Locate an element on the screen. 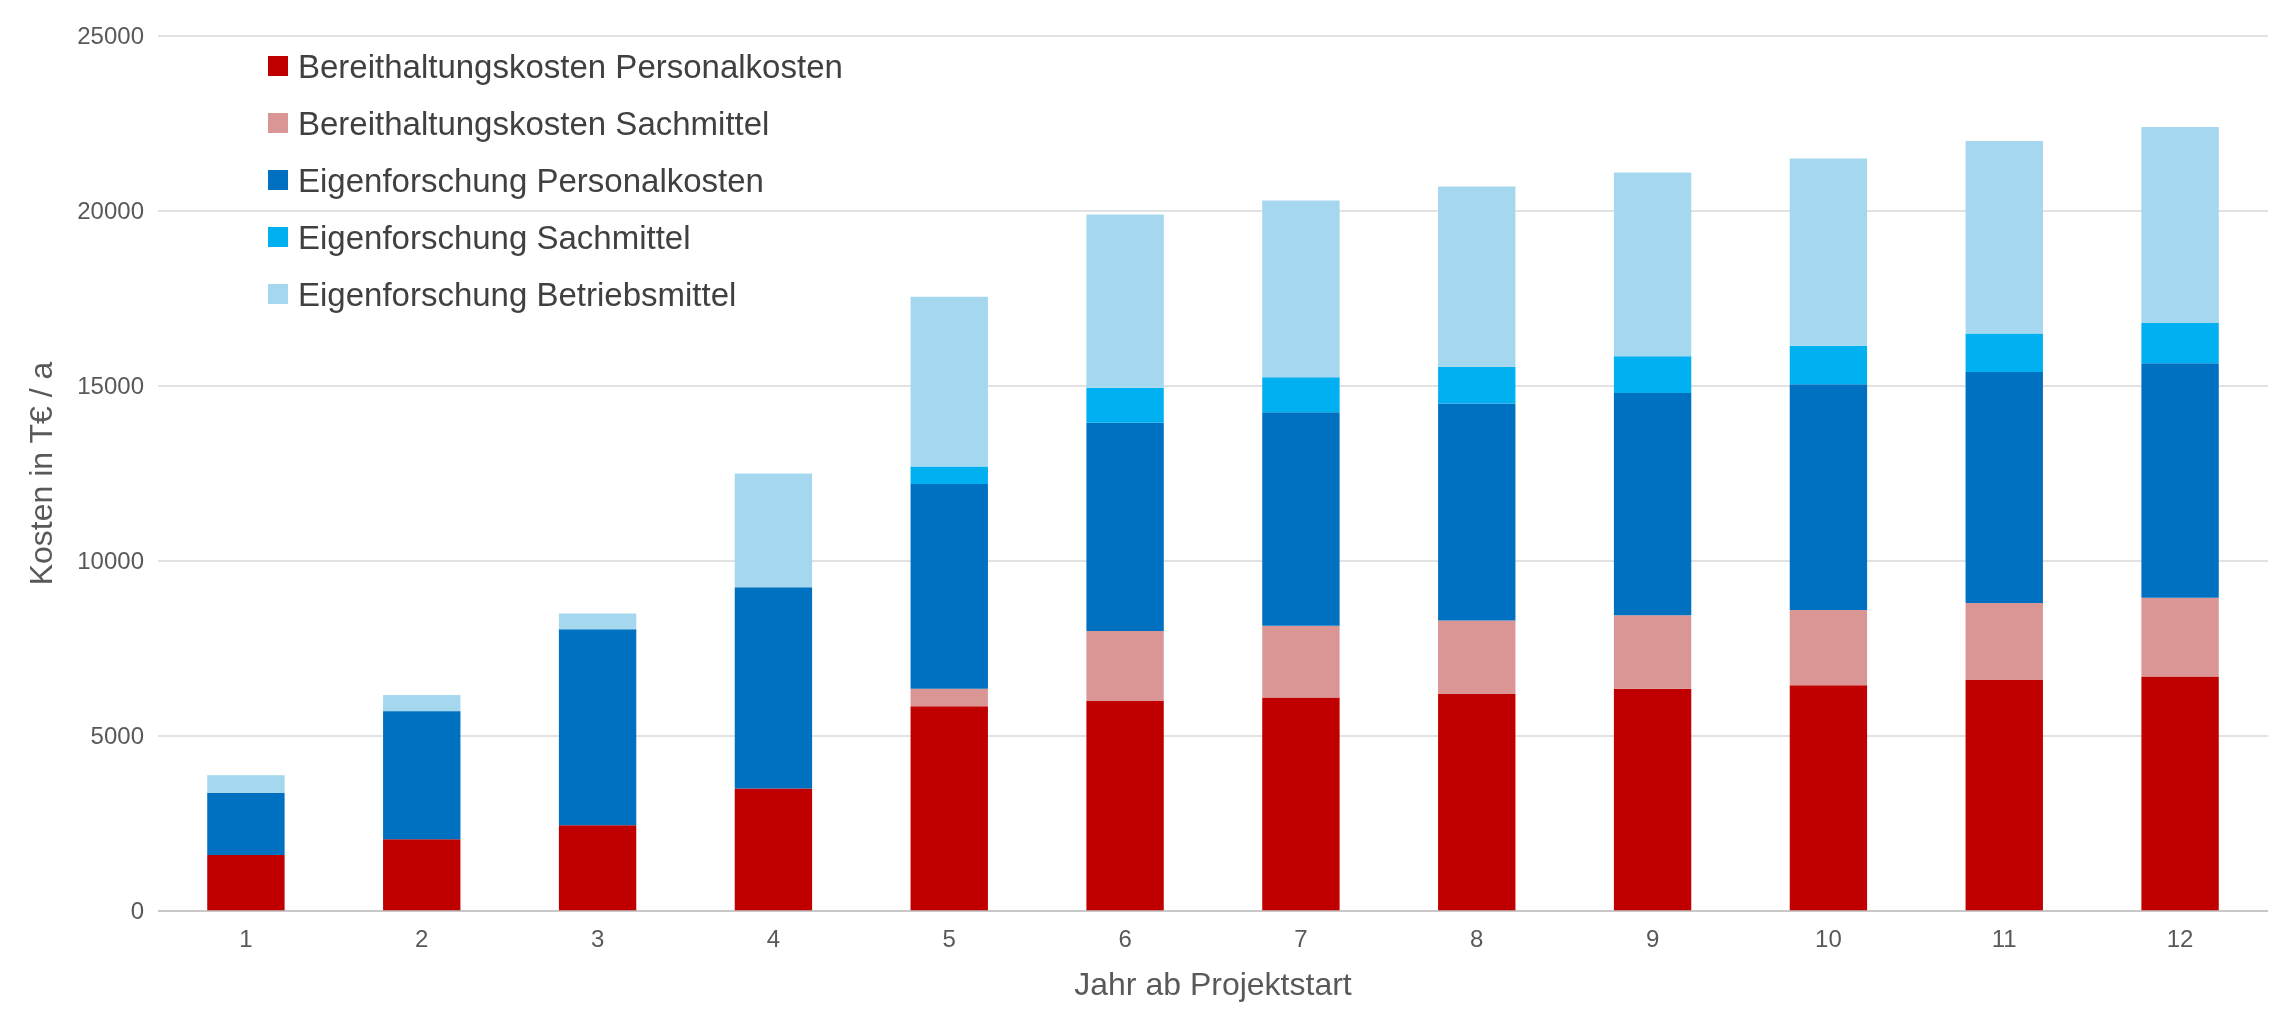  x-tick-label: 6 is located at coordinates (1125, 938).